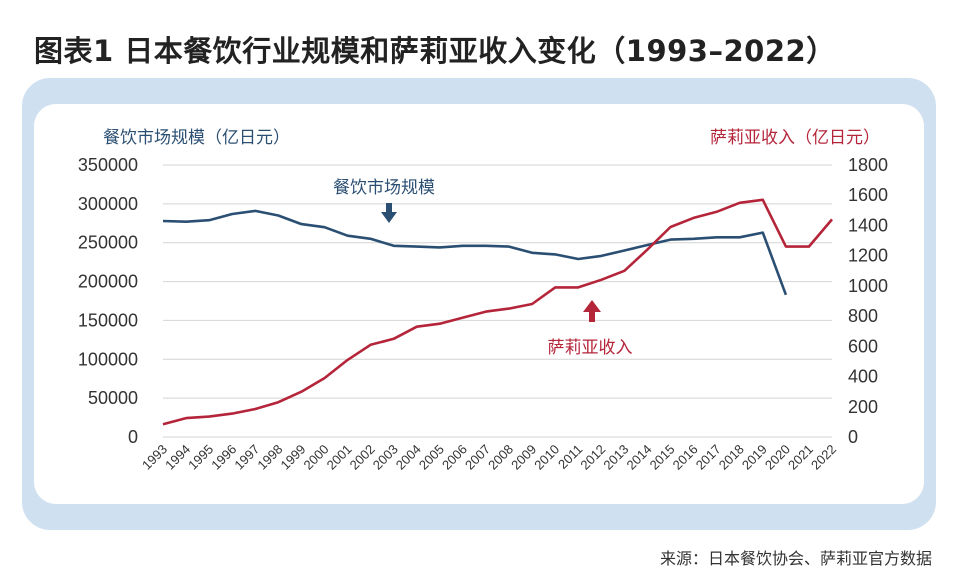  Describe the element at coordinates (113, 398) in the screenshot. I see `left-tick-label: 50000` at that location.